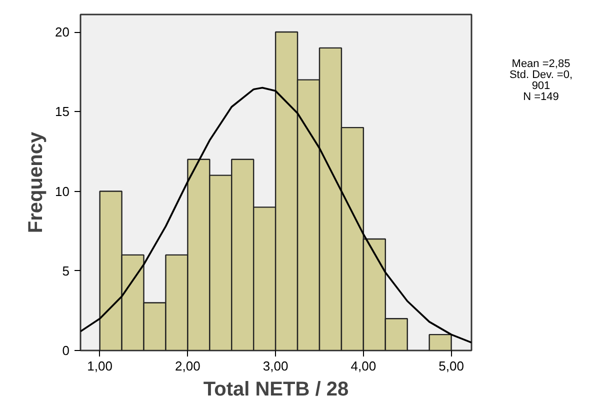  What do you see at coordinates (36, 182) in the screenshot?
I see `y-axis-title: Frequency` at bounding box center [36, 182].